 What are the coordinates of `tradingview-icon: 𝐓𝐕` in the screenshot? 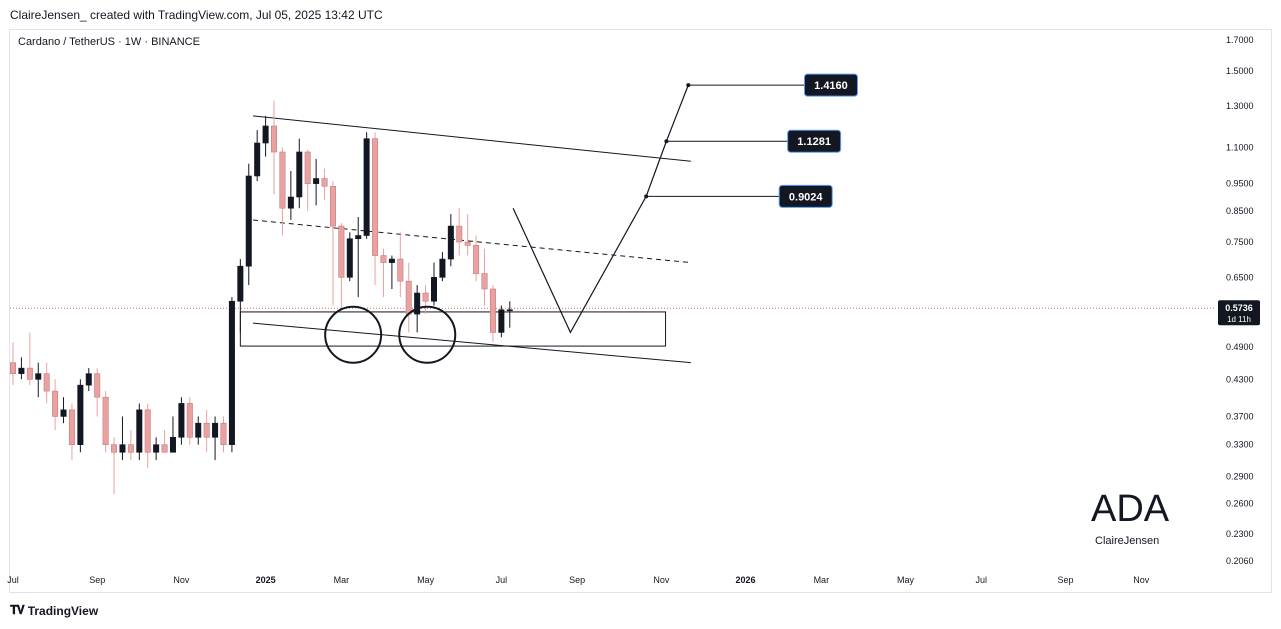 It's located at (17, 610).